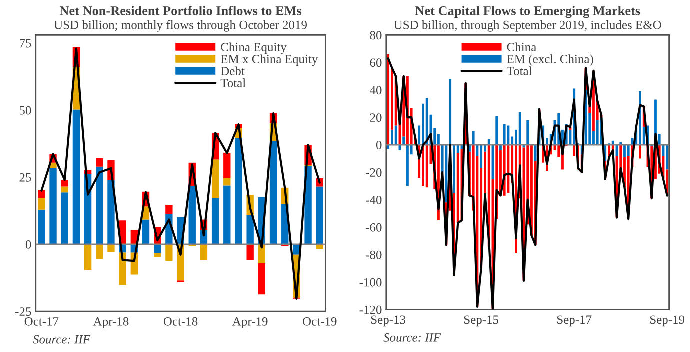  Describe the element at coordinates (181, 321) in the screenshot. I see `x-tick-label: Oct-18` at that location.